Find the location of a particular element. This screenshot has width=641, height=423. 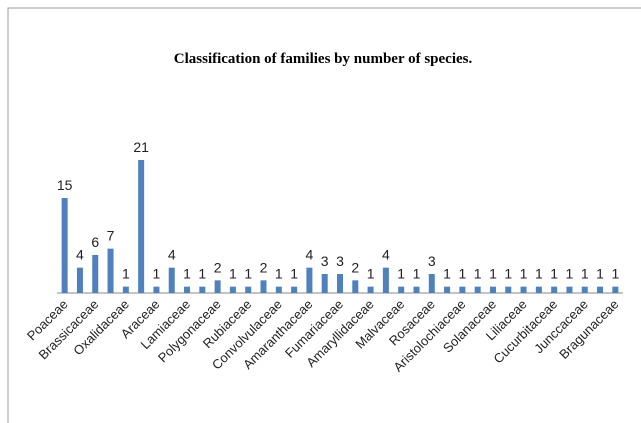

data-label: 21 is located at coordinates (141, 147).